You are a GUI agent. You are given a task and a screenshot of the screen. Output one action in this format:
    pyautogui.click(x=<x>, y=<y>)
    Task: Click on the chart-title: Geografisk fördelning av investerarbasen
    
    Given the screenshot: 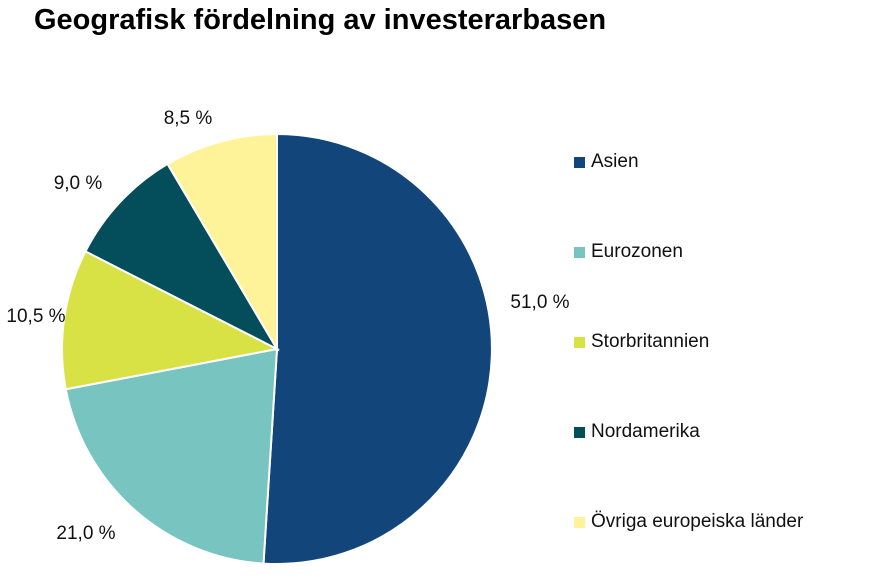 What is the action you would take?
    pyautogui.click(x=320, y=20)
    